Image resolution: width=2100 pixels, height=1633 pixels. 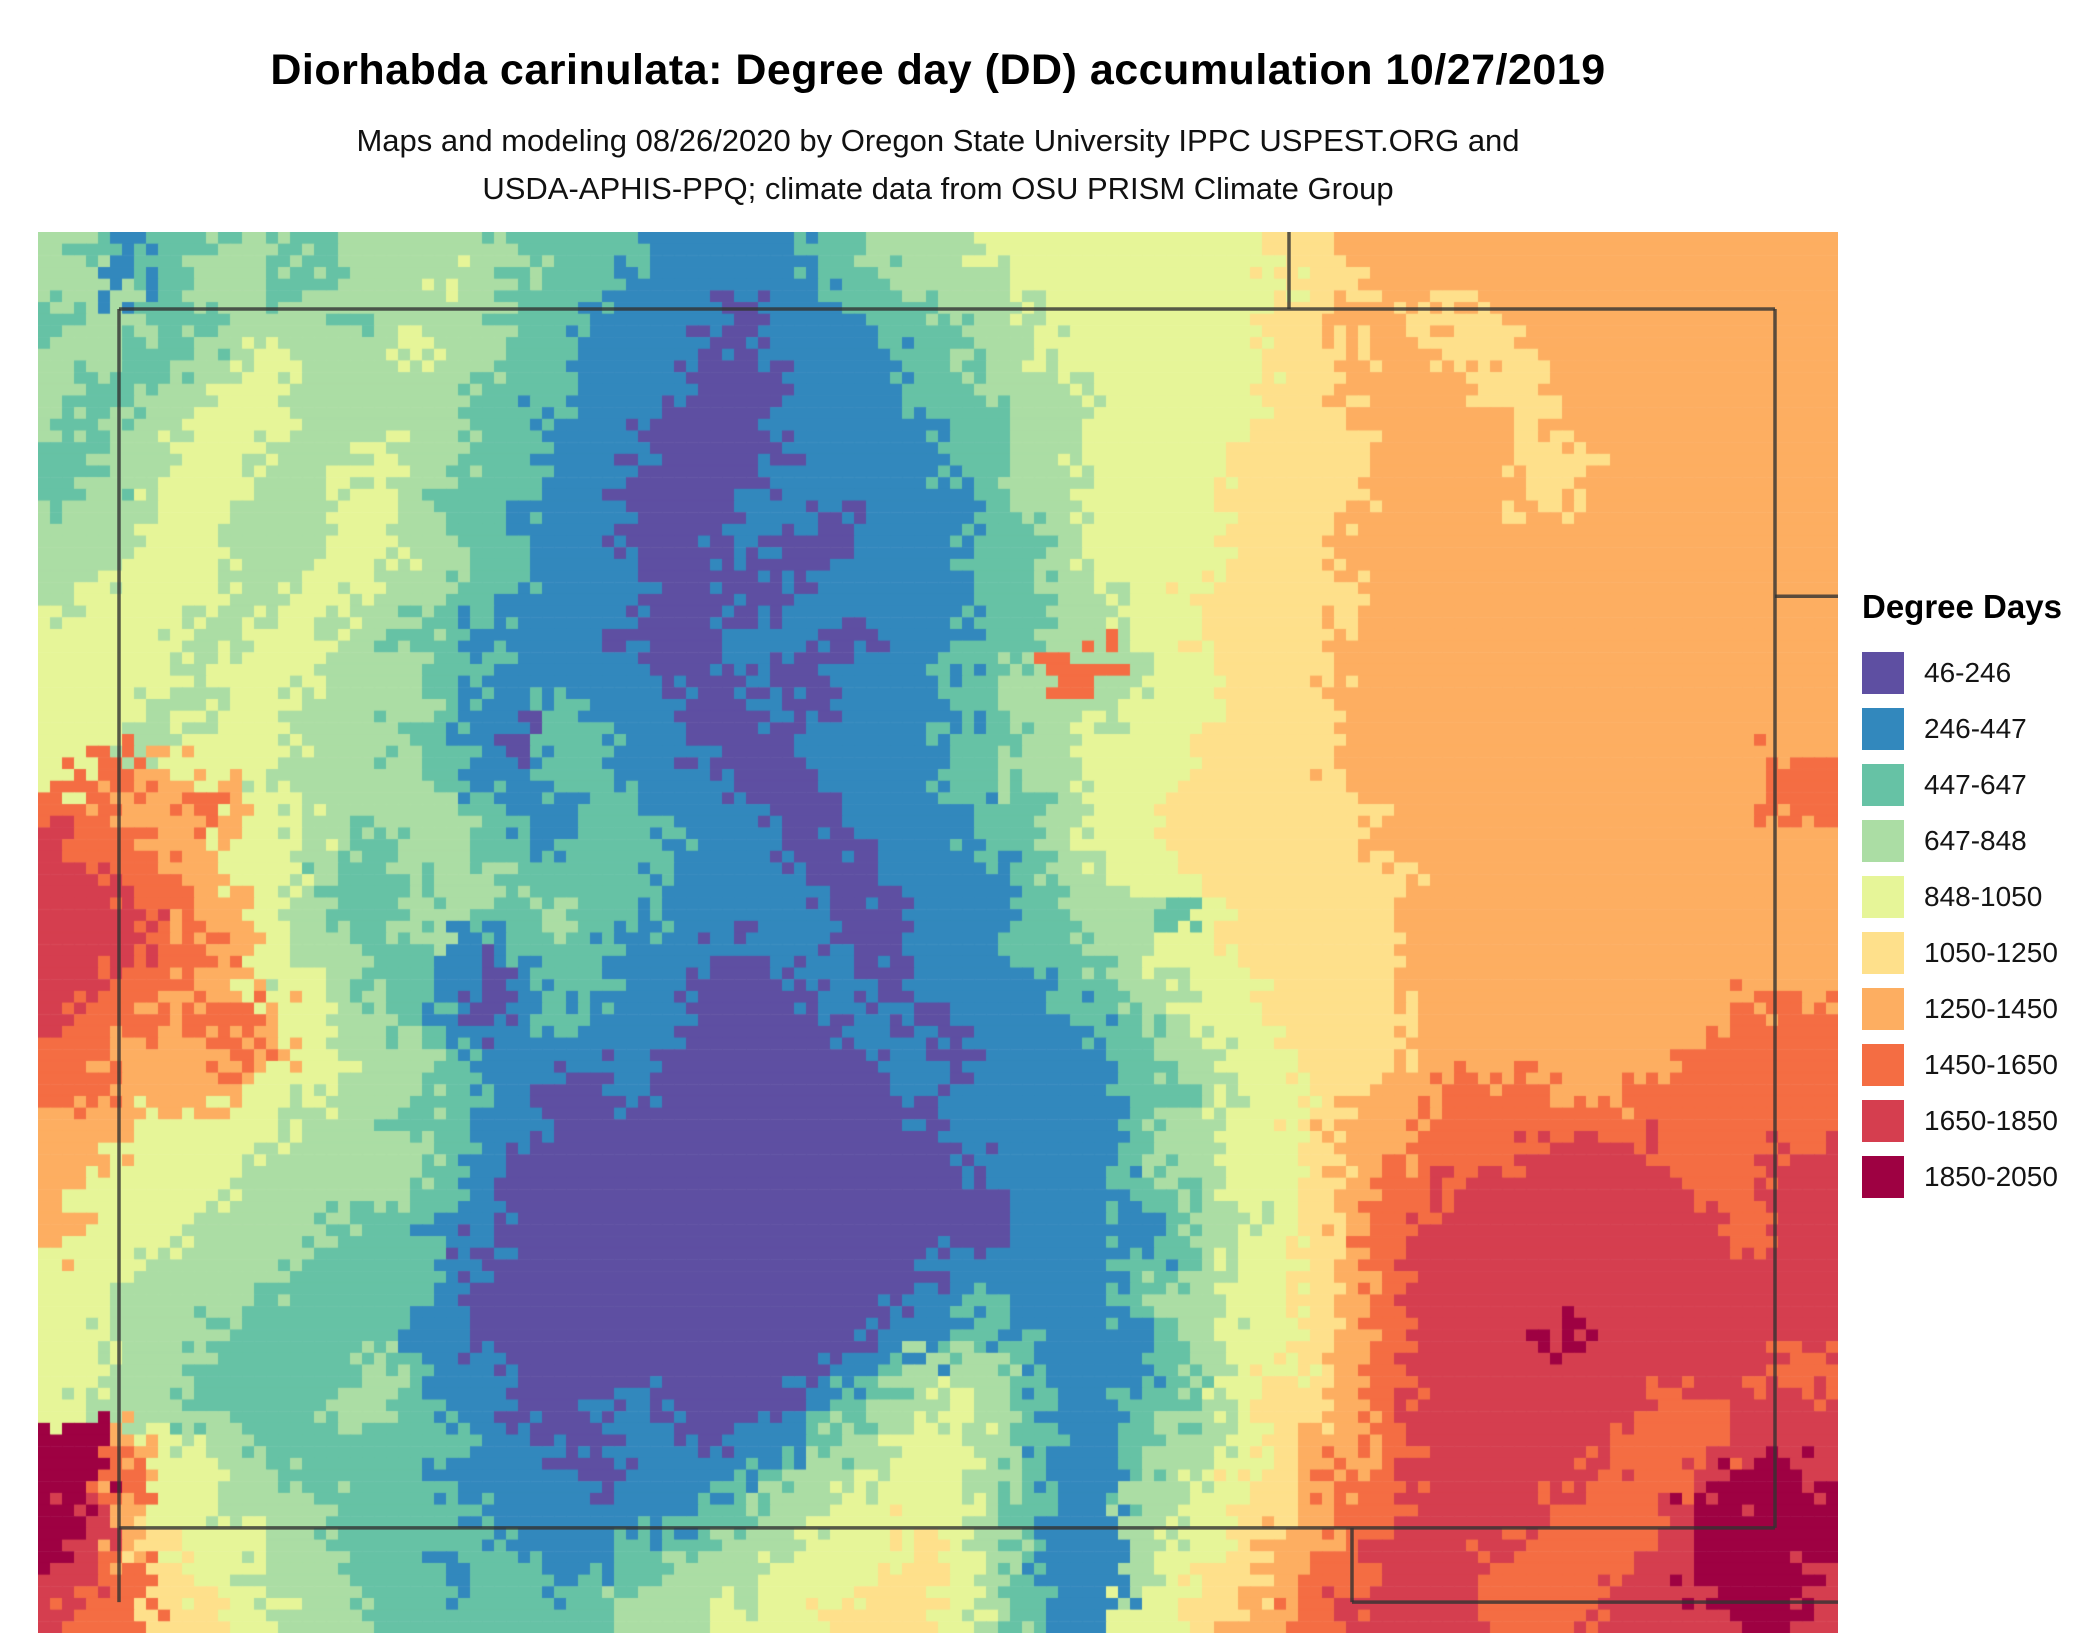 What do you see at coordinates (1975, 728) in the screenshot?
I see `legend-label: 246-447` at bounding box center [1975, 728].